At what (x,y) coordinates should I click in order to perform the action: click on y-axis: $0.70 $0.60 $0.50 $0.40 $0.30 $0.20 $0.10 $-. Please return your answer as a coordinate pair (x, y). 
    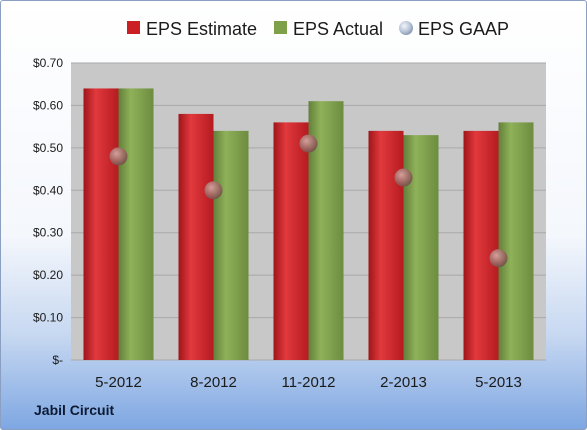
    Looking at the image, I should click on (48, 211).